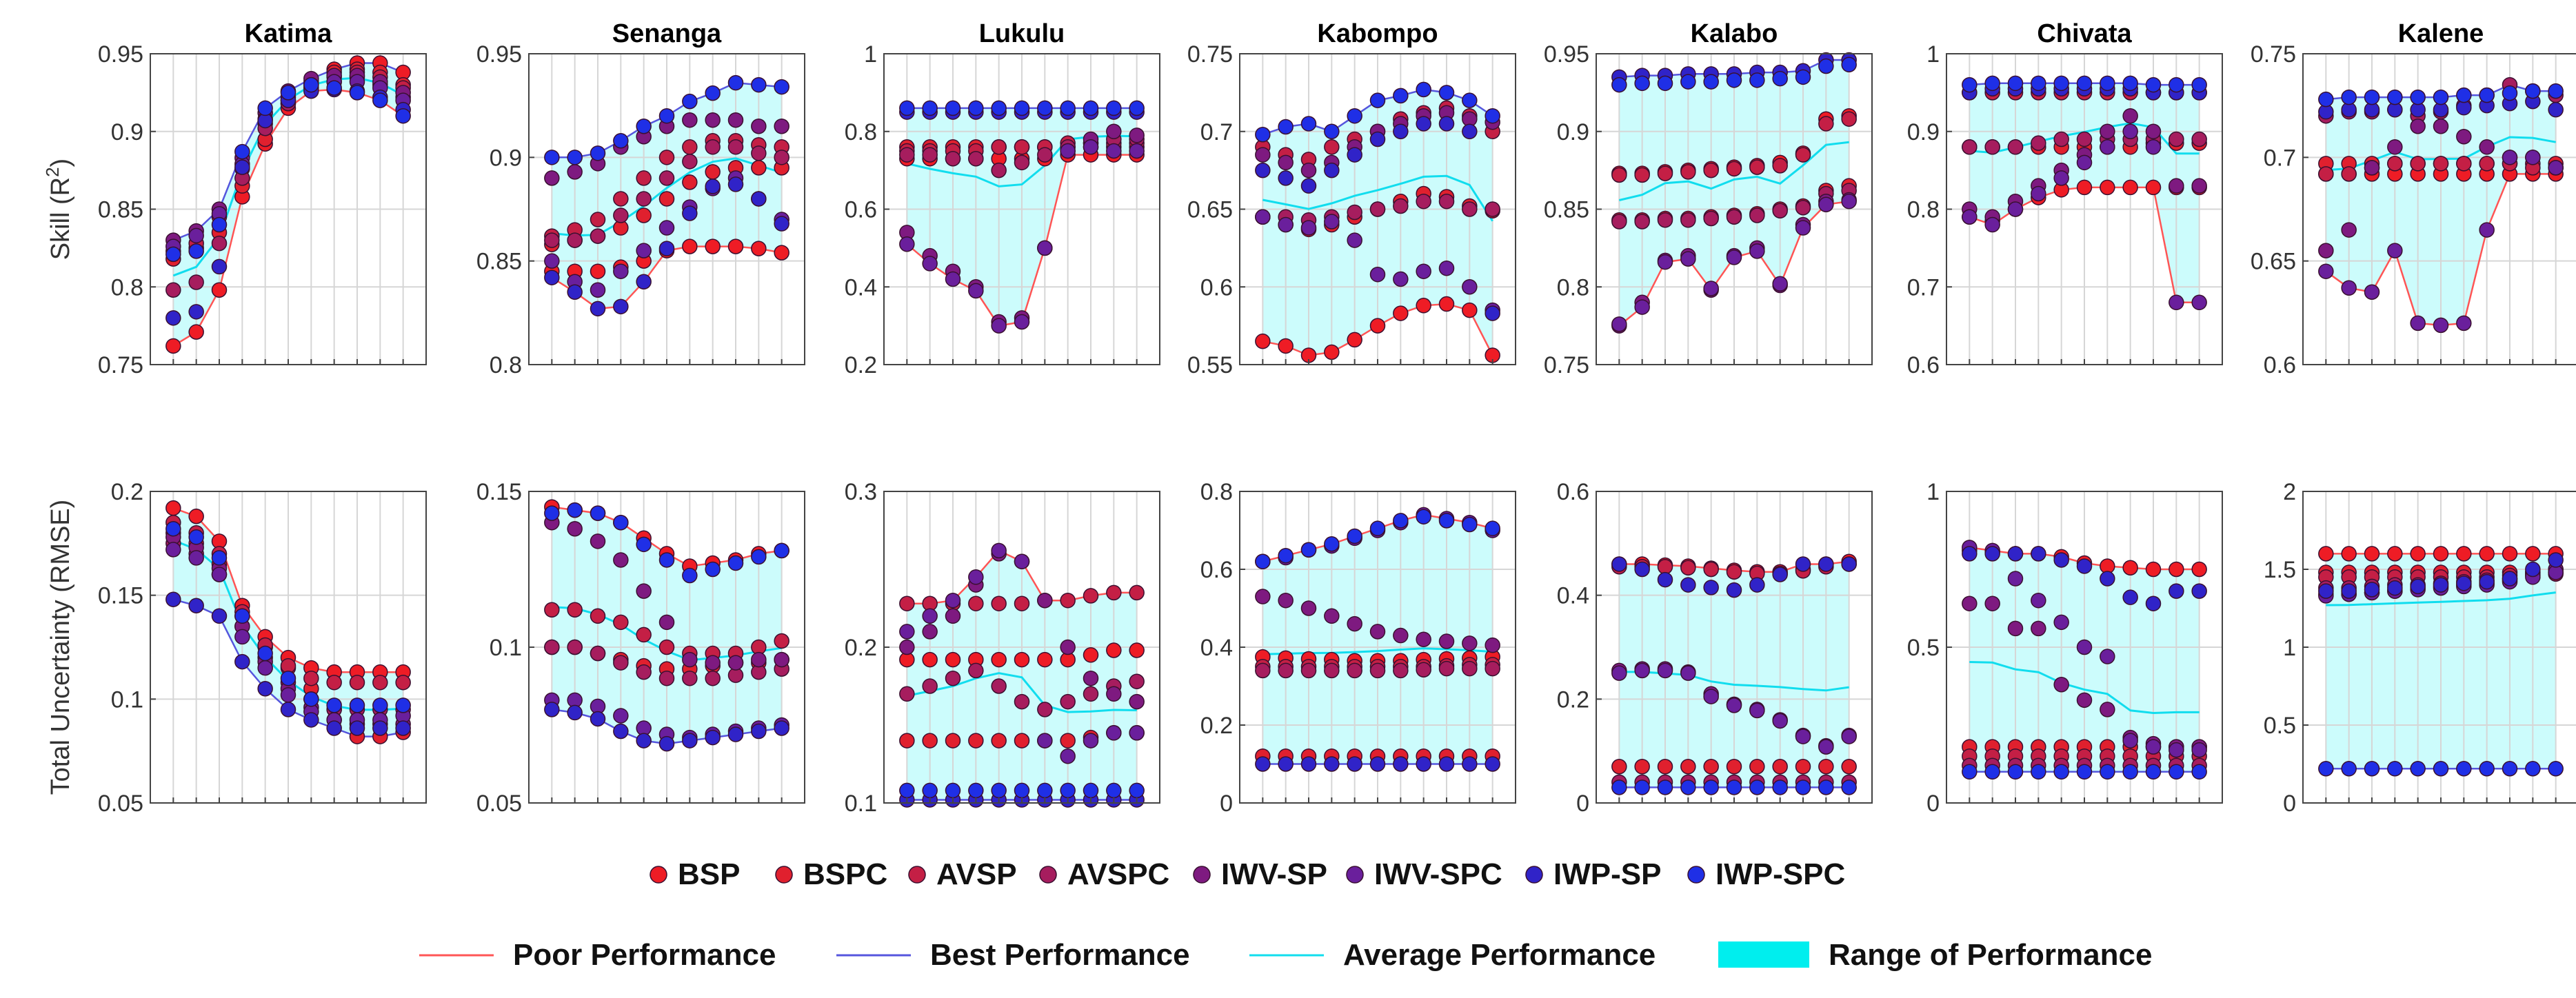 The height and width of the screenshot is (998, 2576). Describe the element at coordinates (976, 874) in the screenshot. I see `legend-label-avsp: AVSP` at that location.